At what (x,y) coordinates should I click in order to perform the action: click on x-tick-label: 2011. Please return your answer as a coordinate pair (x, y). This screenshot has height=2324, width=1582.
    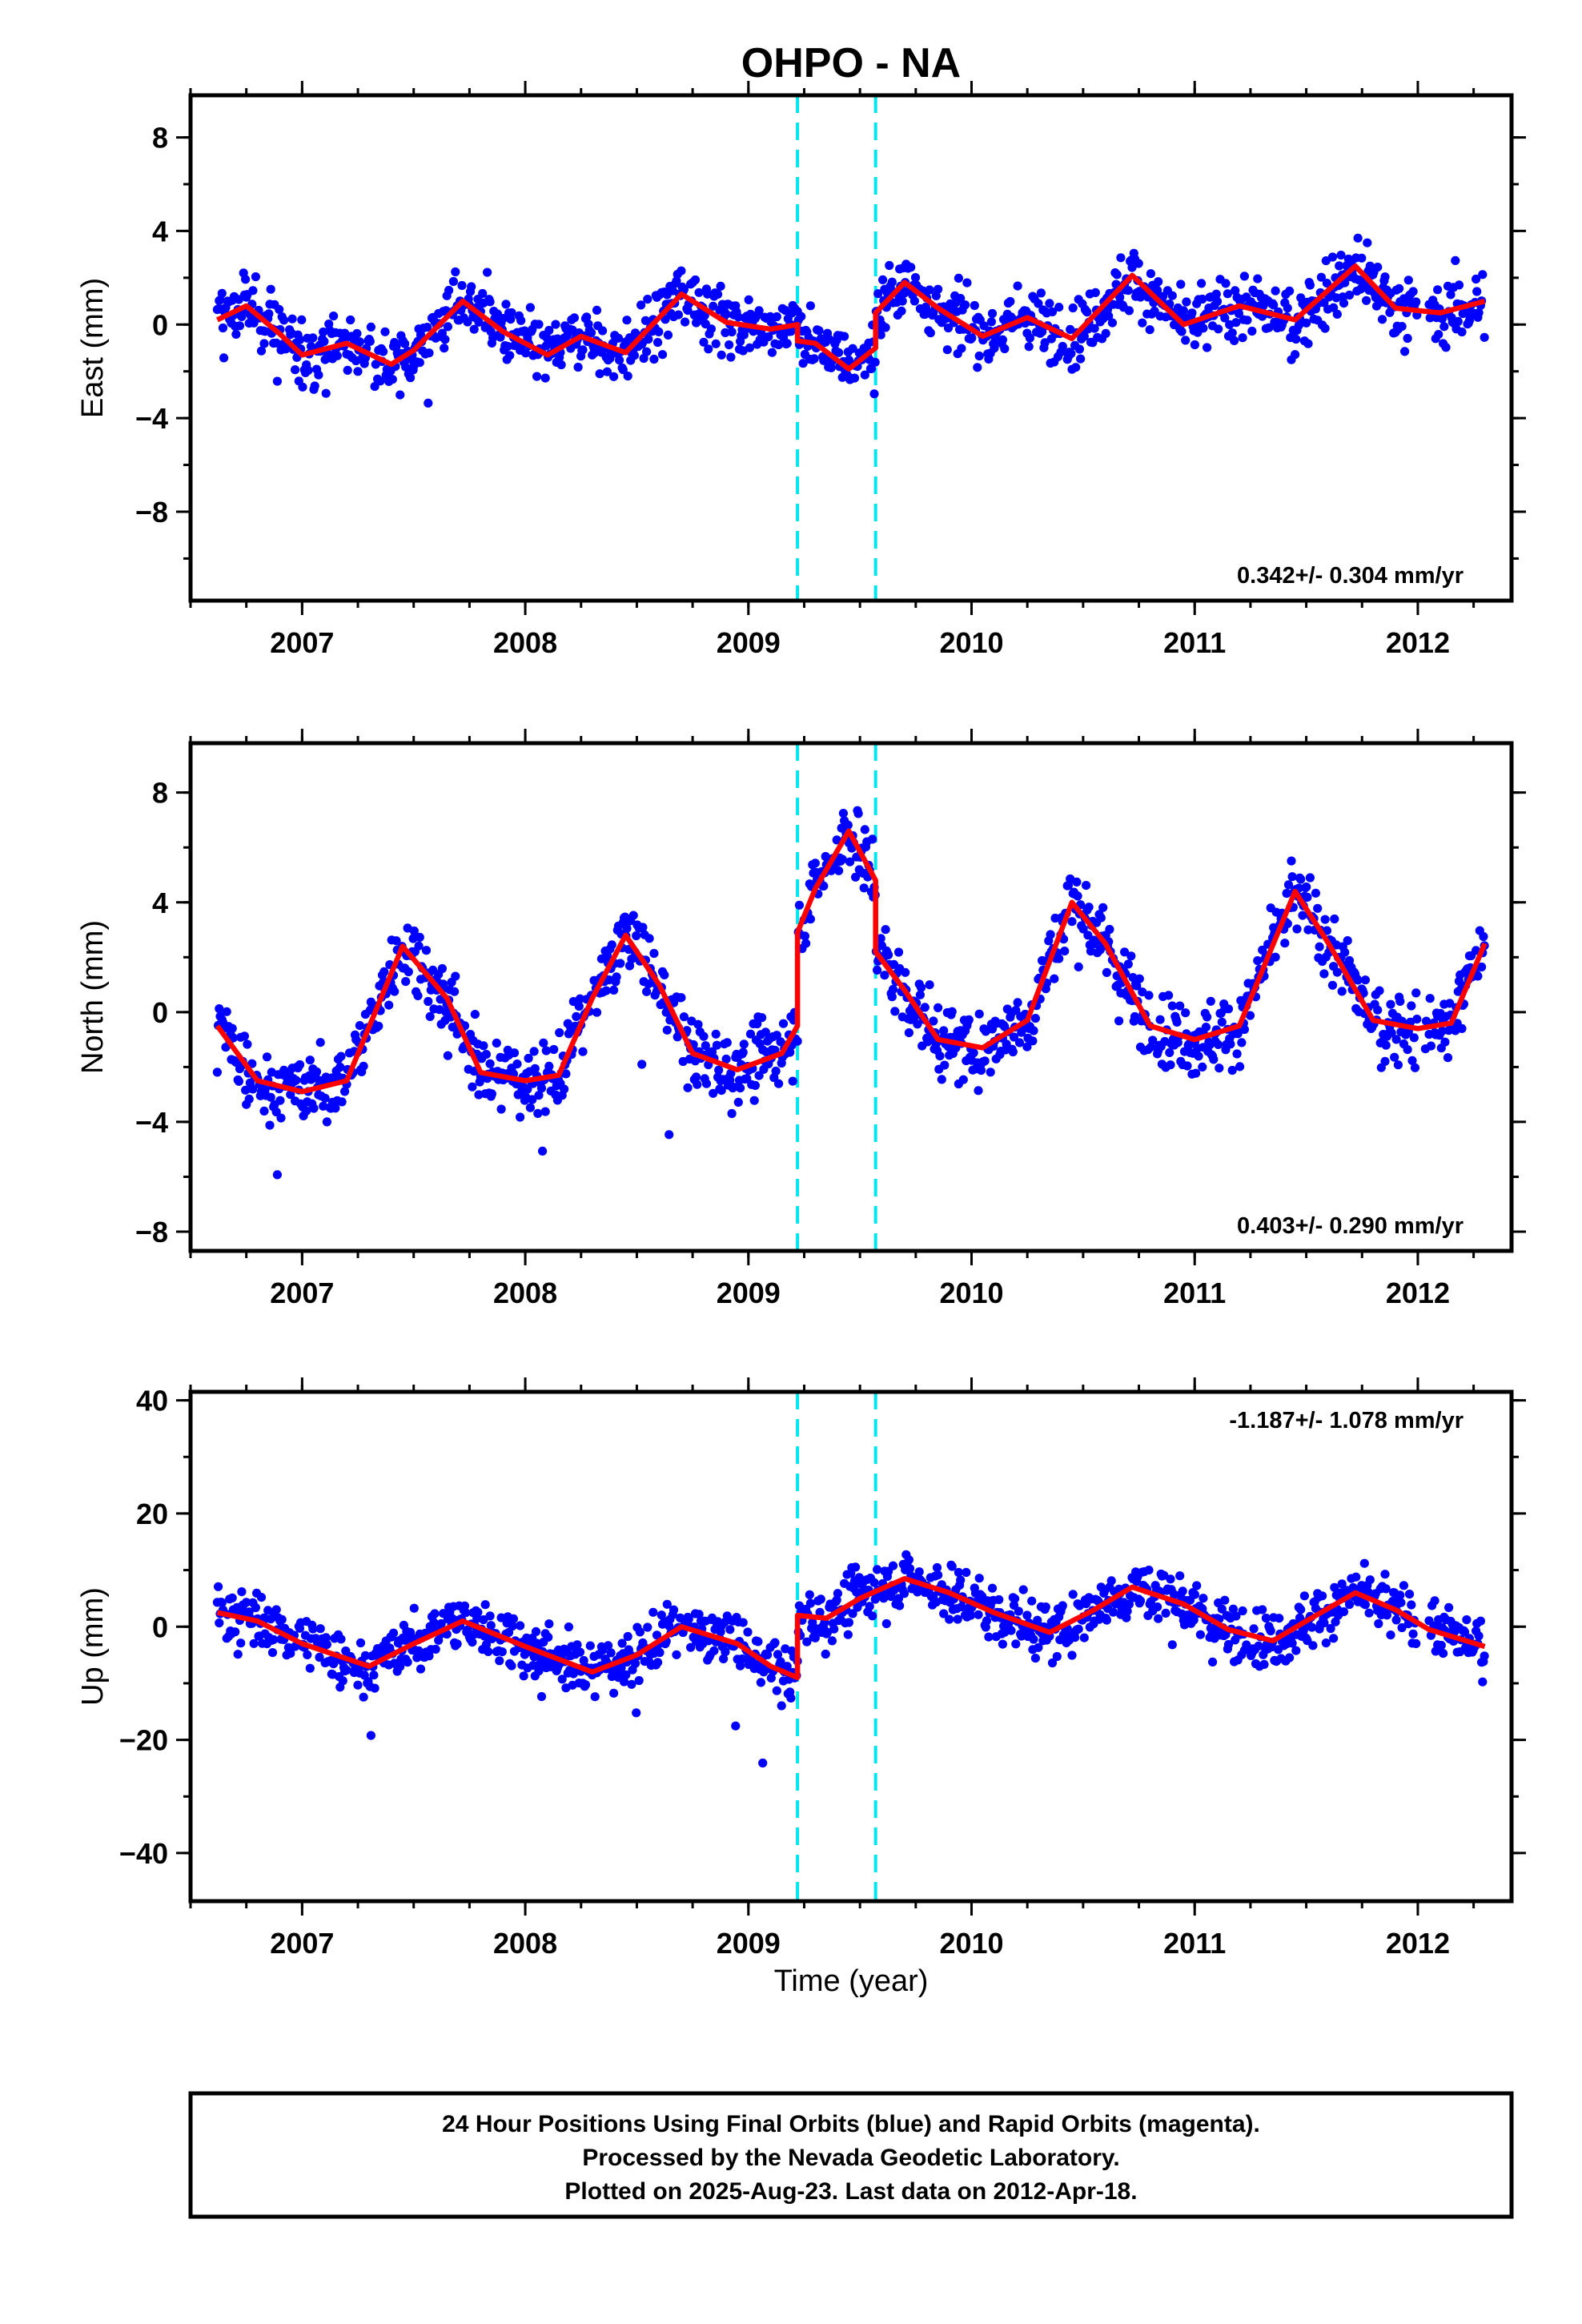
    Looking at the image, I should click on (1194, 1943).